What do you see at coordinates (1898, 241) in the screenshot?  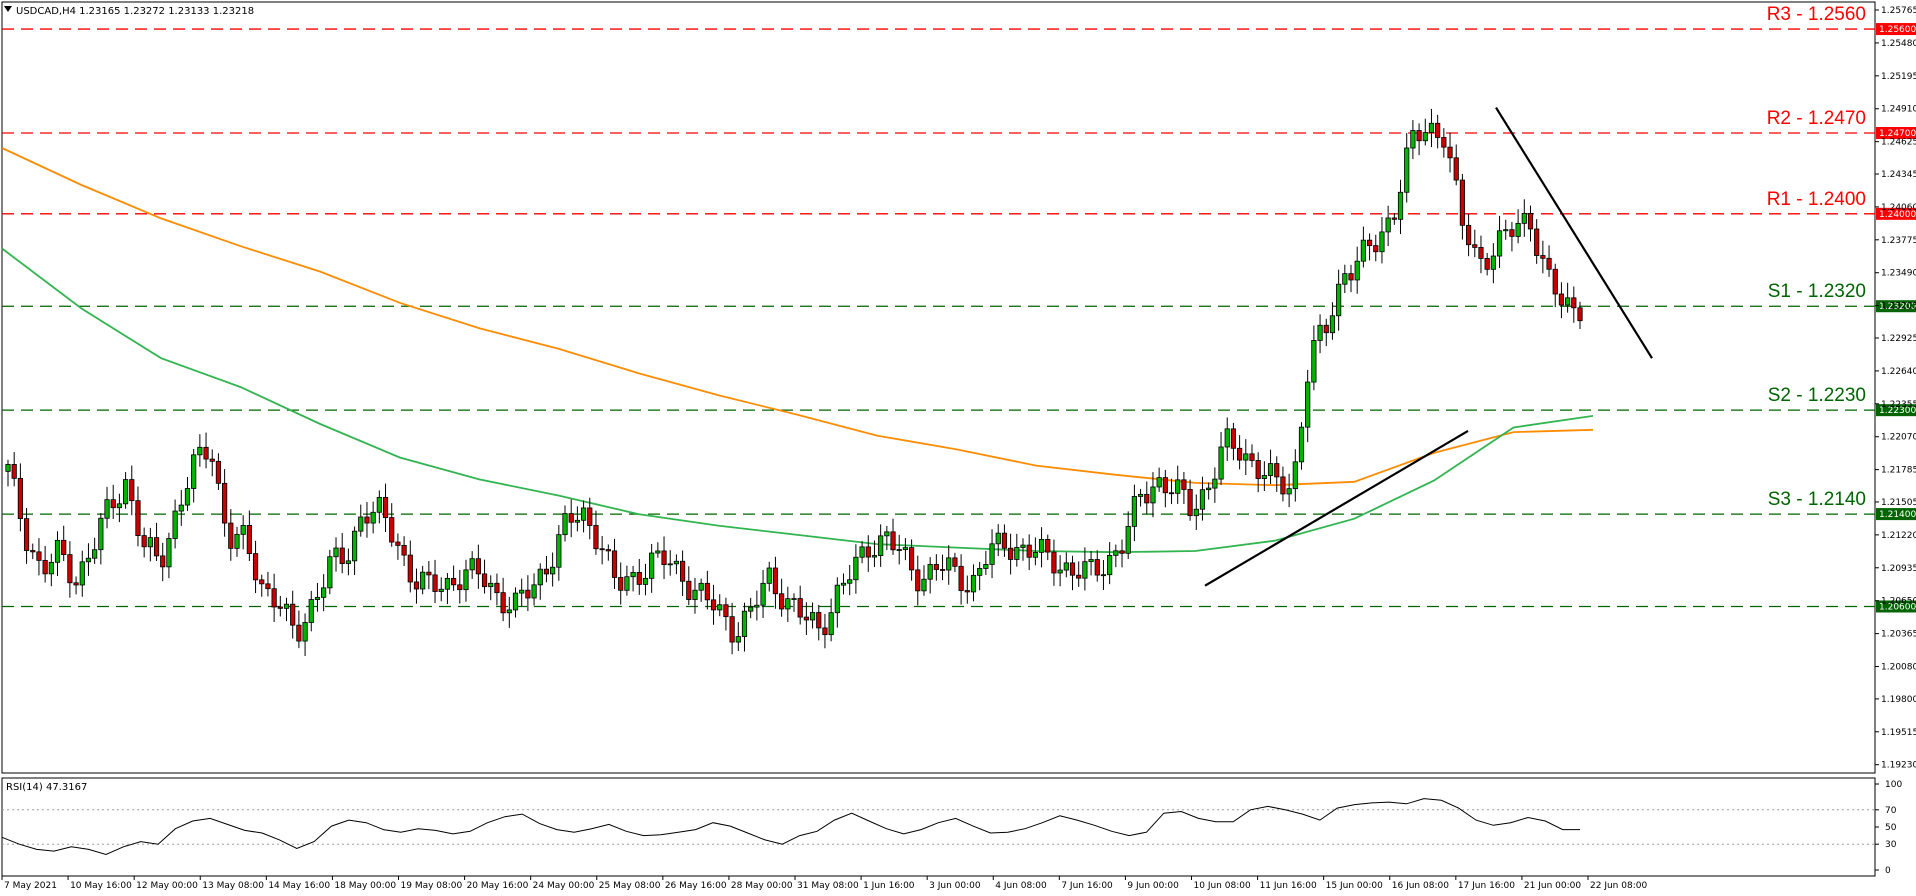 I see `price-tick-label: 1.23775` at bounding box center [1898, 241].